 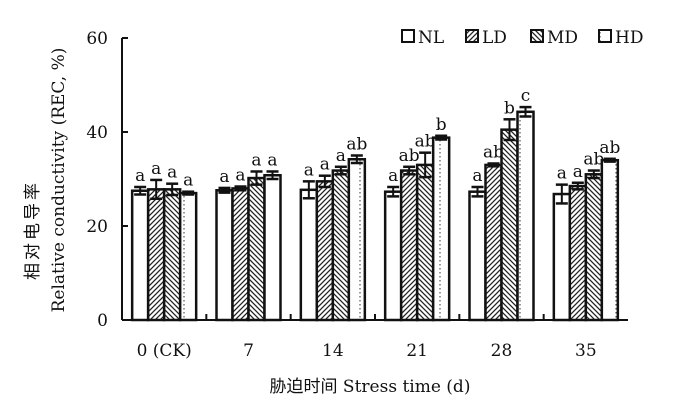 I want to click on legend-swatch-HD, so click(x=605, y=36).